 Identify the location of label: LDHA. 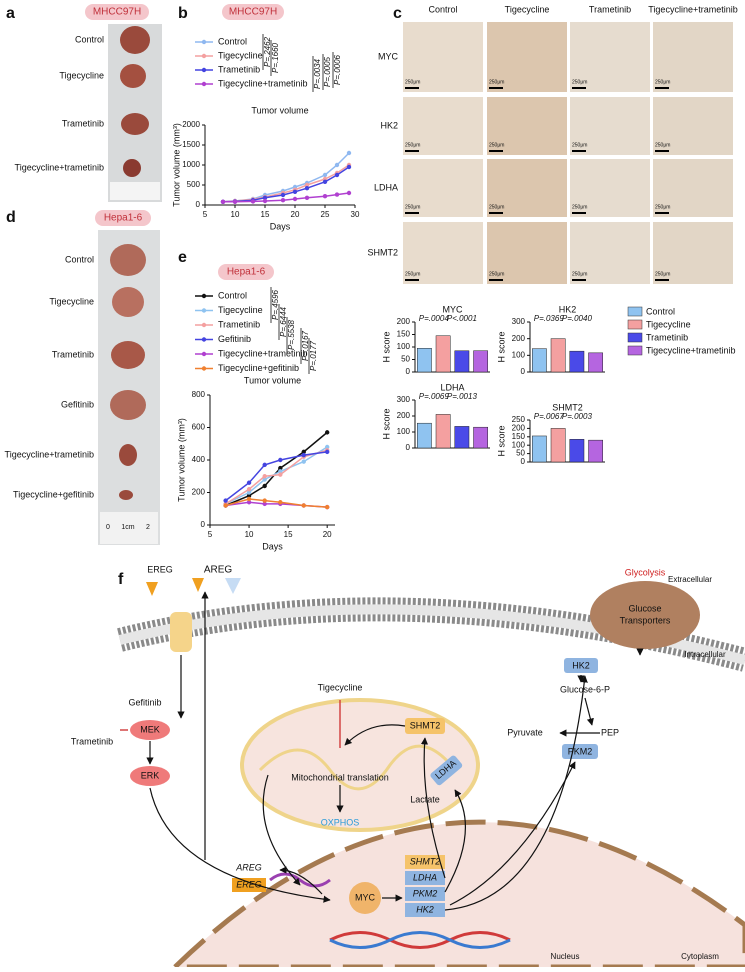
(425, 877).